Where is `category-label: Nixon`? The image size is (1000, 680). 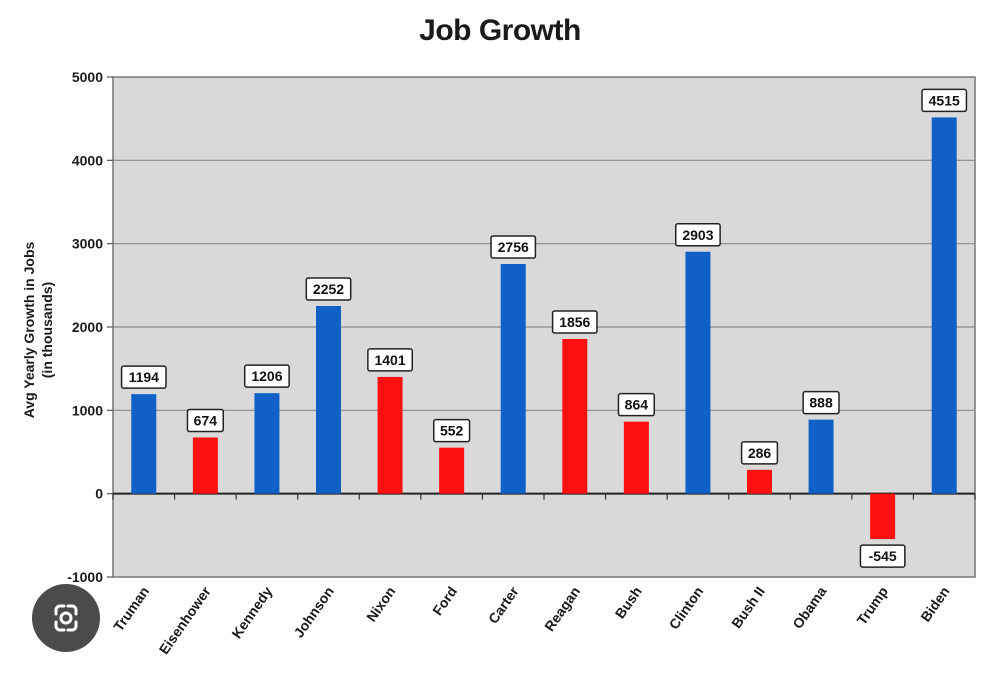
category-label: Nixon is located at coordinates (380, 604).